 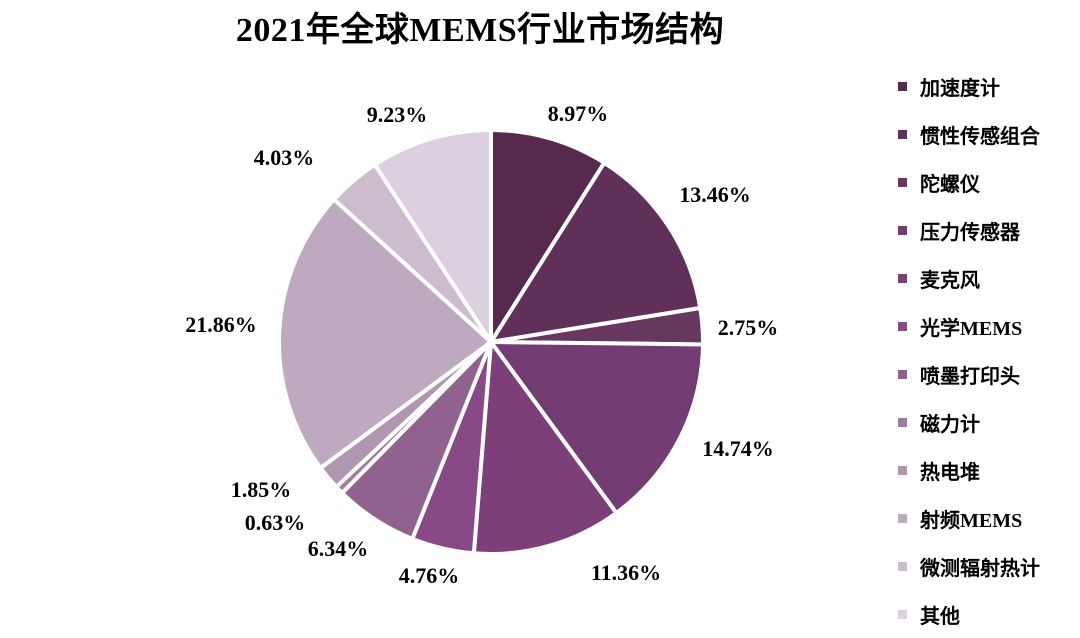 I want to click on legend-item: 喷墨打印头, so click(x=988, y=374).